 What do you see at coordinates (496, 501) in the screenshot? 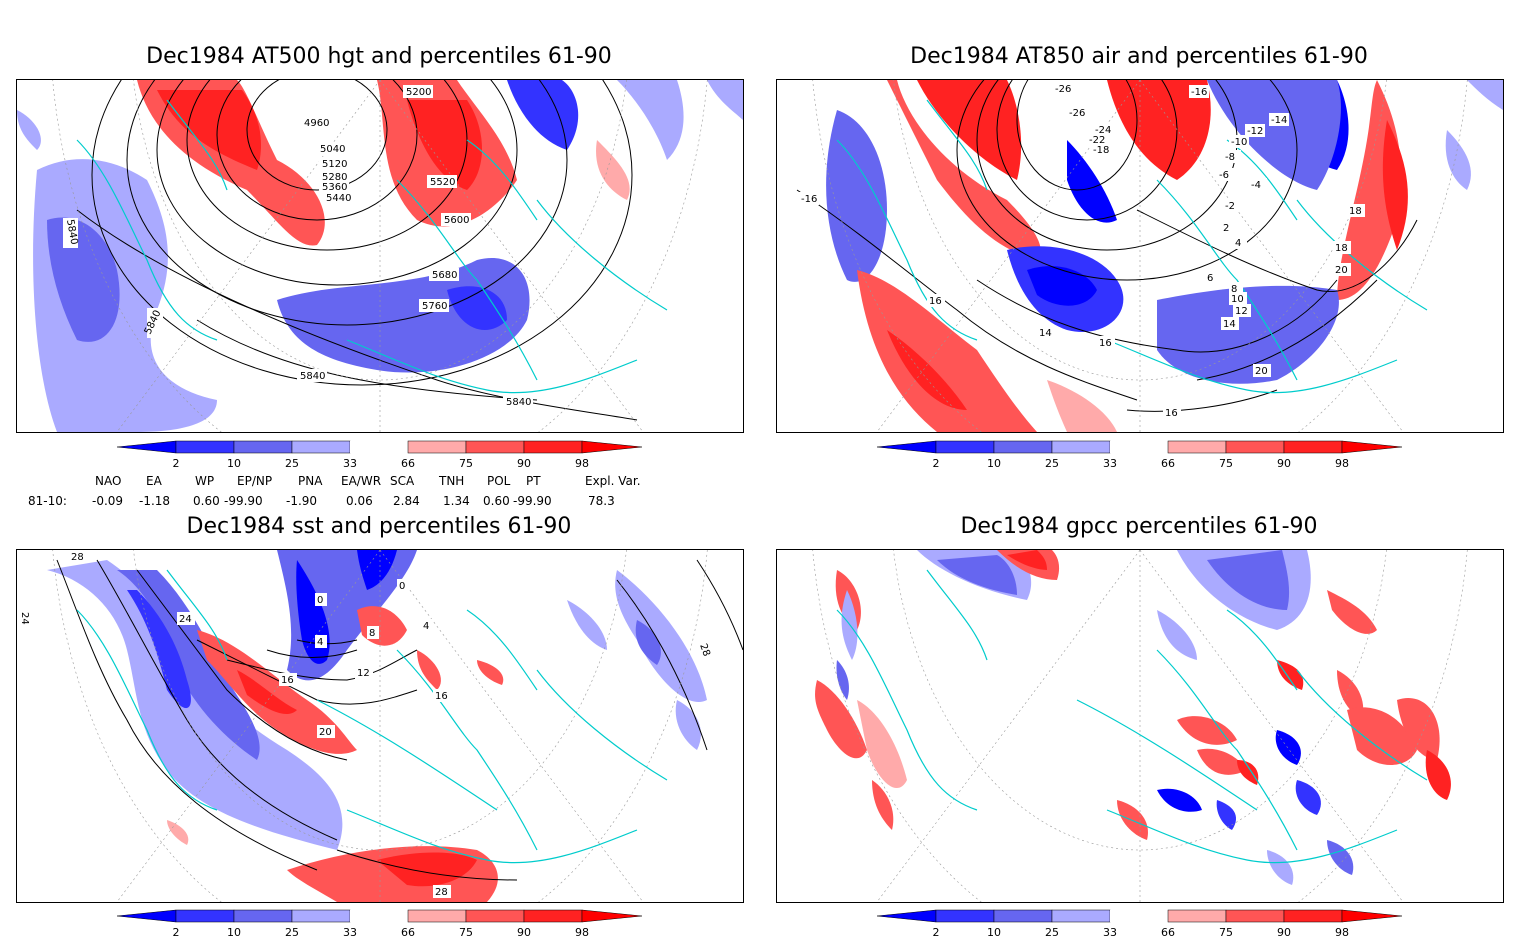
I see `value-cell: 0.60` at bounding box center [496, 501].